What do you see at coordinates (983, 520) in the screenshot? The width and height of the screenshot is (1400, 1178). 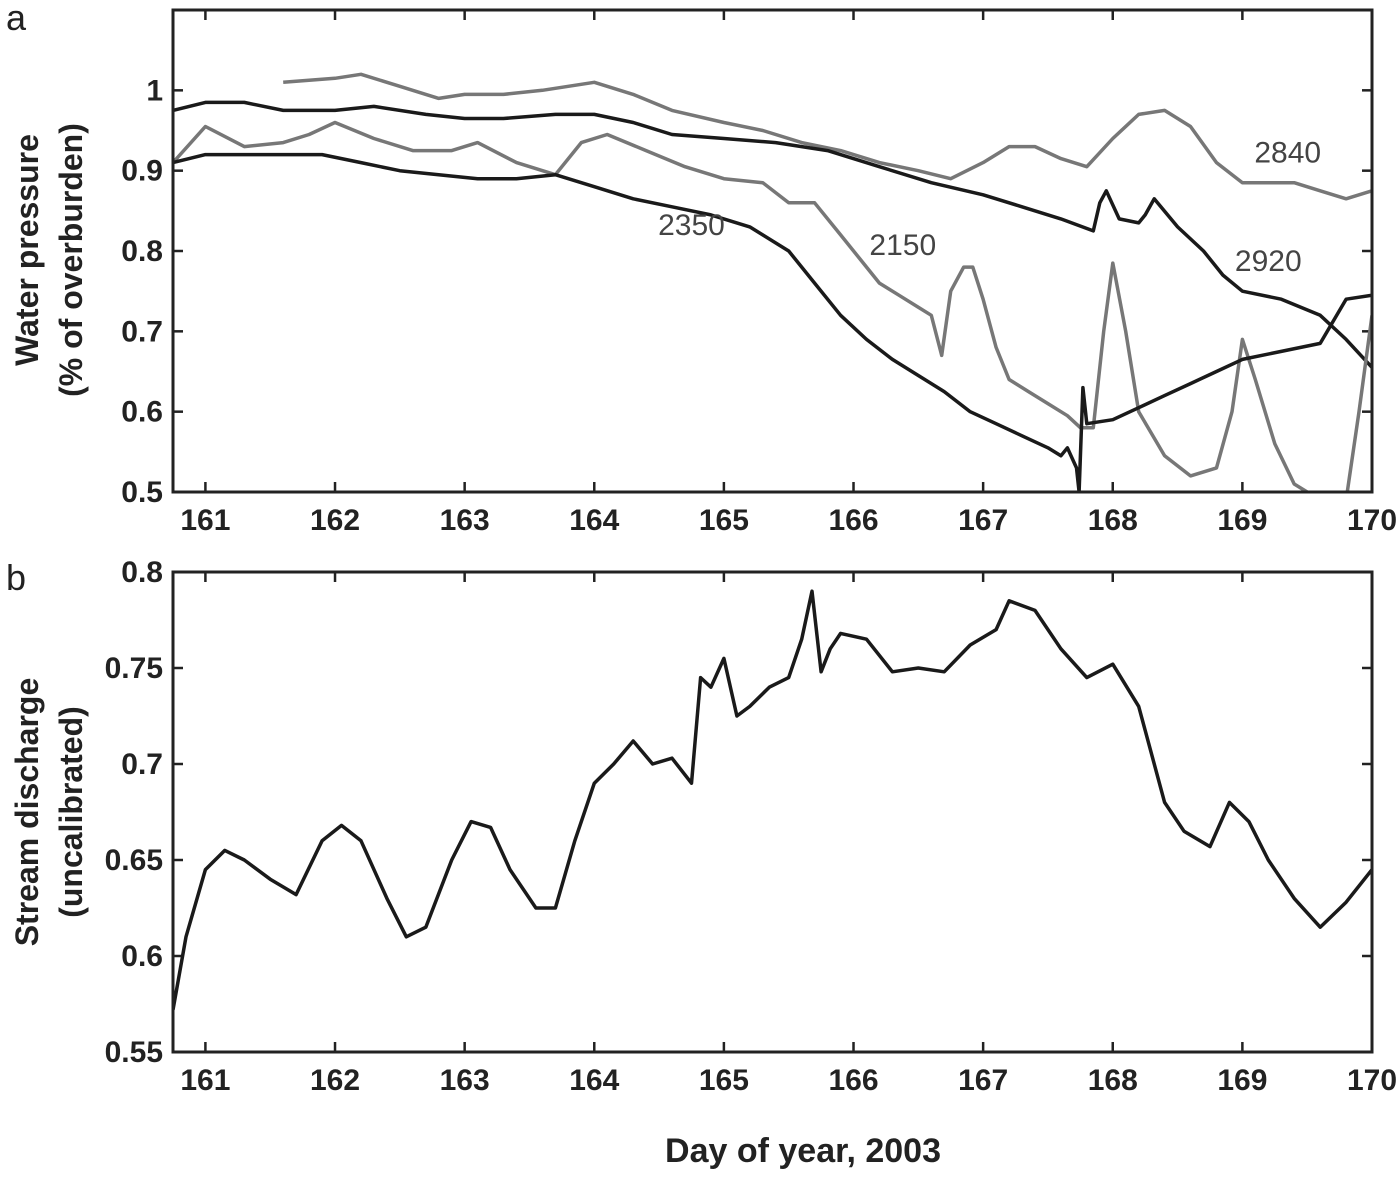 I see `panel-a-x-tick-label: 167` at bounding box center [983, 520].